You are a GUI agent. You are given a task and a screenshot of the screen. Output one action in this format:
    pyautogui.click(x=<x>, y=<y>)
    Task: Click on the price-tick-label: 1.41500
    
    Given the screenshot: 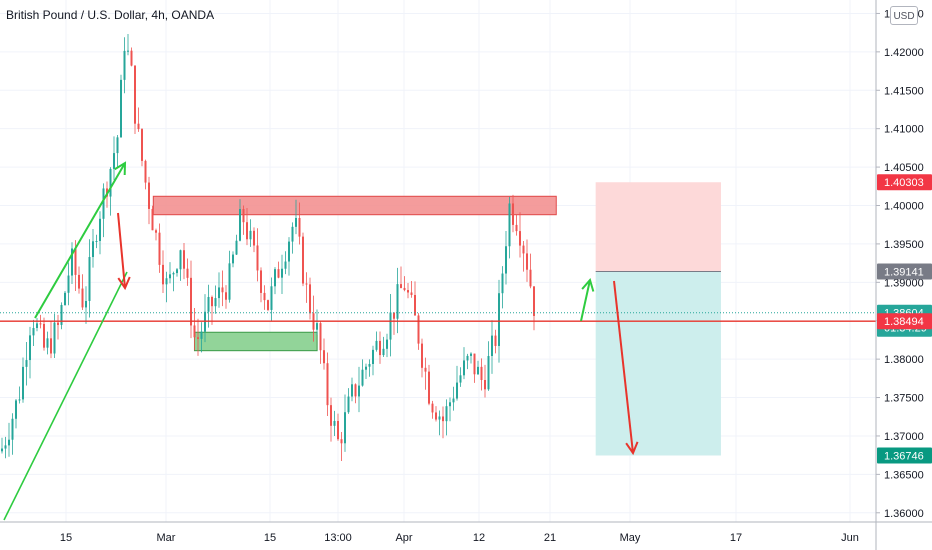 What is the action you would take?
    pyautogui.click(x=904, y=91)
    